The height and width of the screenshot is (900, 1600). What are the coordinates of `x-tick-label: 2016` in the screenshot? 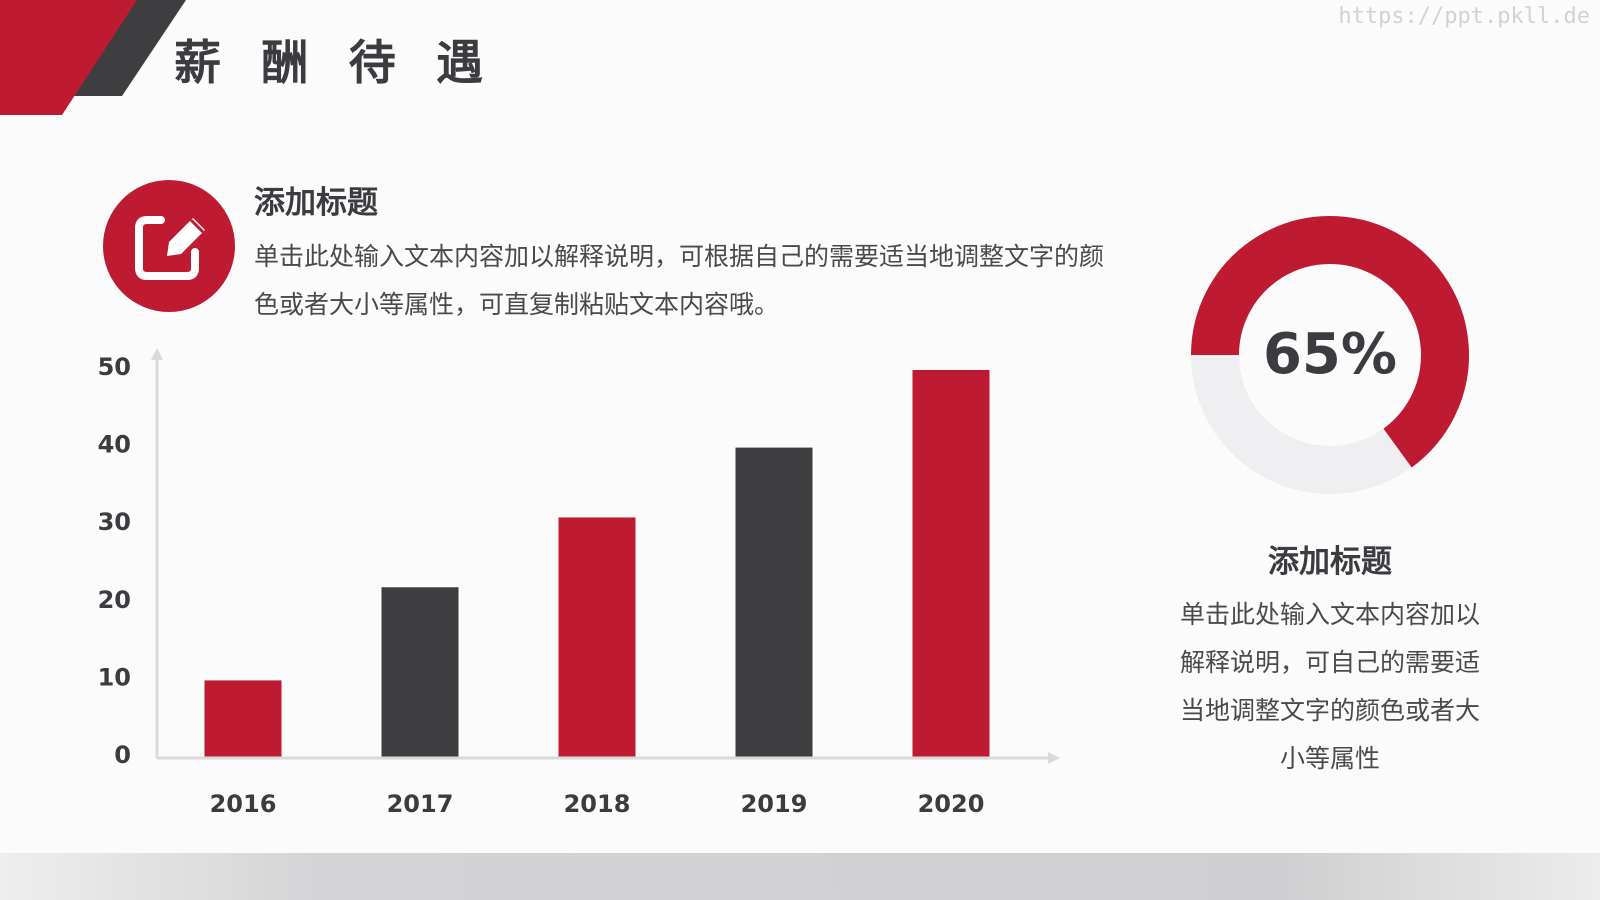 It's located at (243, 804).